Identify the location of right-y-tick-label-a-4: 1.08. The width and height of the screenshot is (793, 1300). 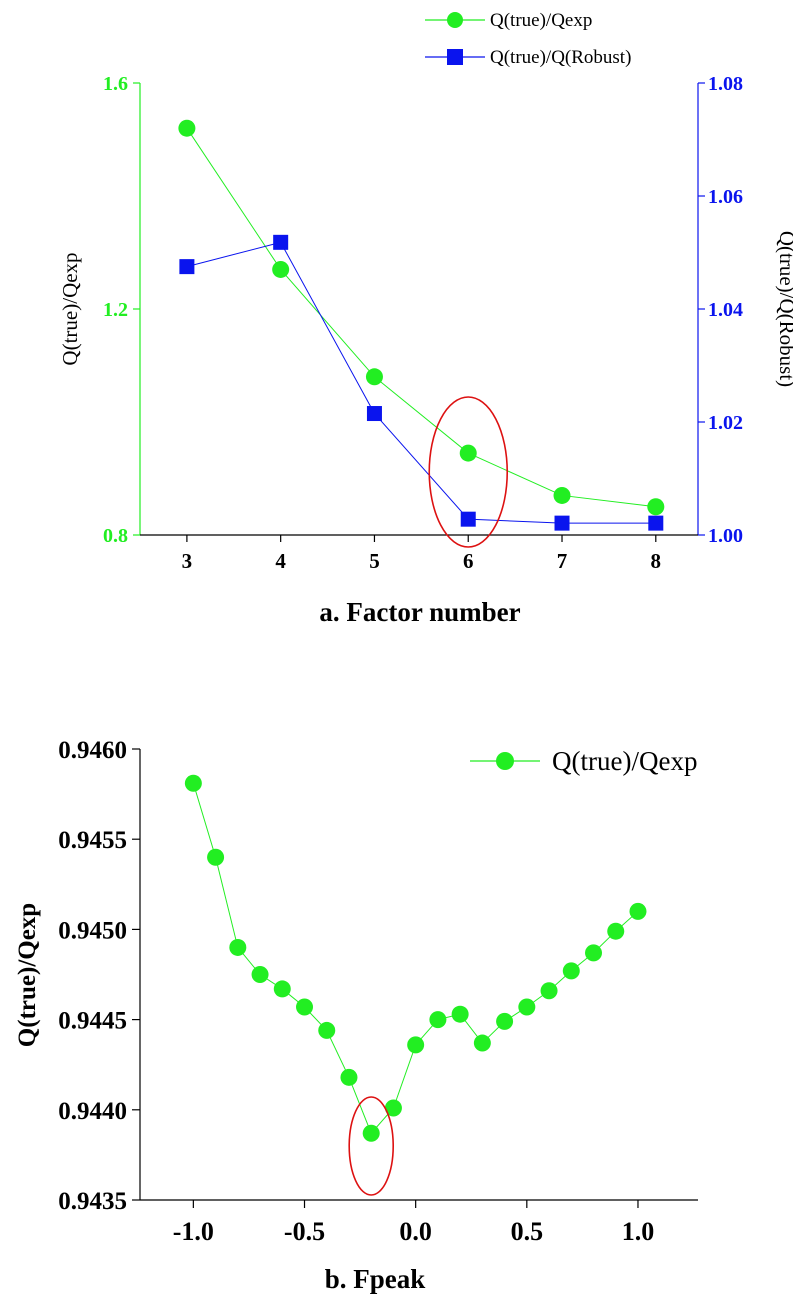
(725, 84).